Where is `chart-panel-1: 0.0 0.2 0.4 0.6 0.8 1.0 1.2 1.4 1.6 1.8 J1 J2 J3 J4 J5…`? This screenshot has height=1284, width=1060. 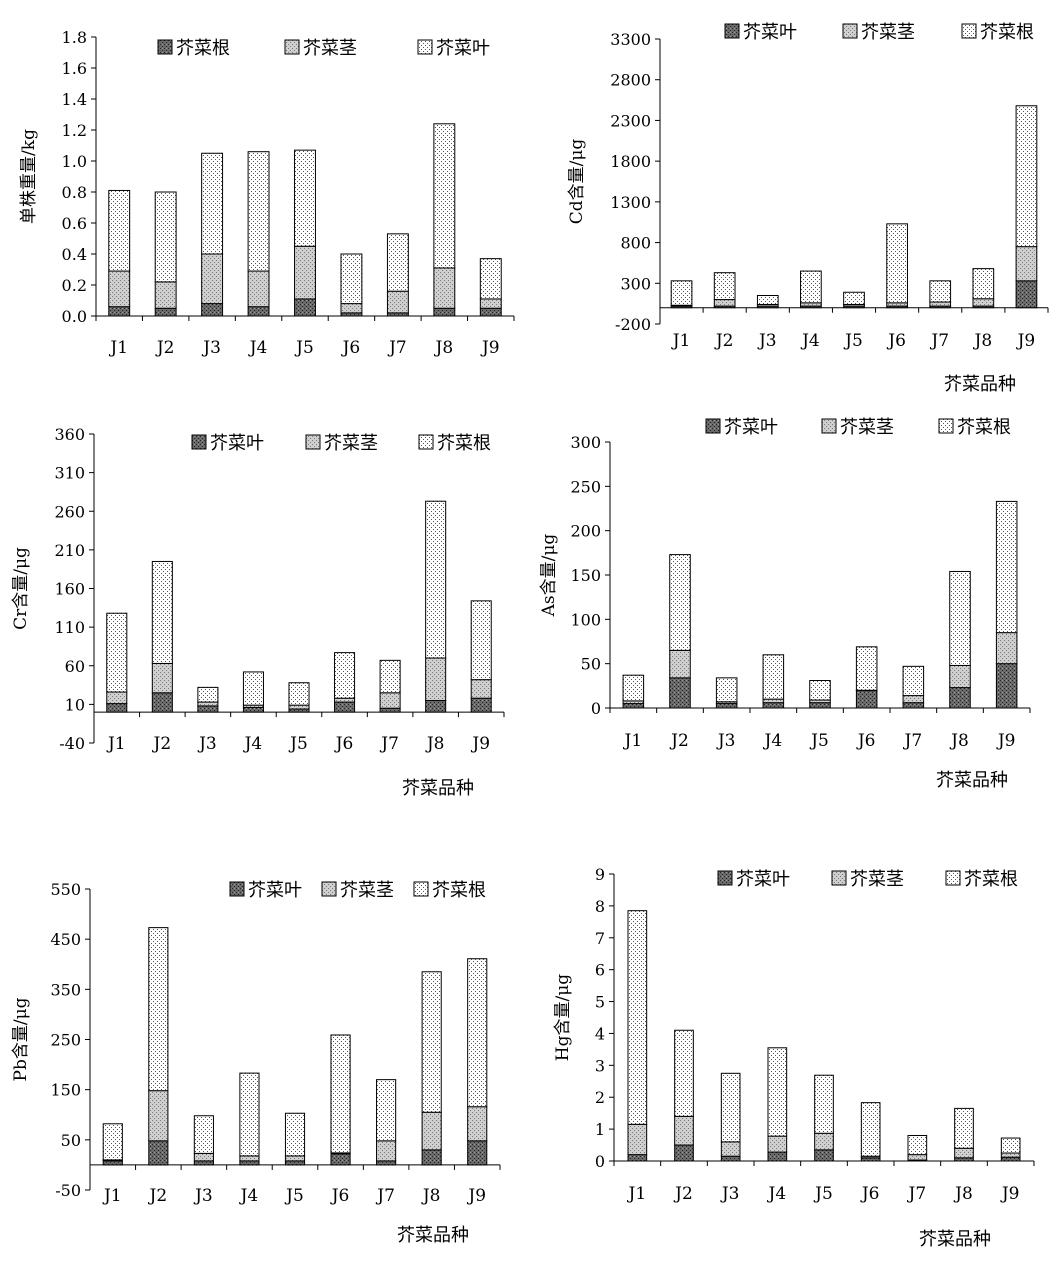 chart-panel-1: 0.0 0.2 0.4 0.6 0.8 1.0 1.2 1.4 1.6 1.8 J1 J2 J3 J4 J5… is located at coordinates (267, 193).